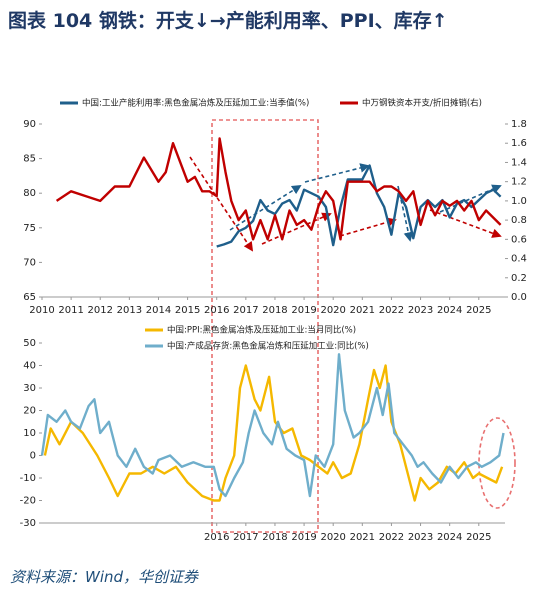  Describe the element at coordinates (519, 162) in the screenshot. I see `y2-tick-label: 1.4` at that location.